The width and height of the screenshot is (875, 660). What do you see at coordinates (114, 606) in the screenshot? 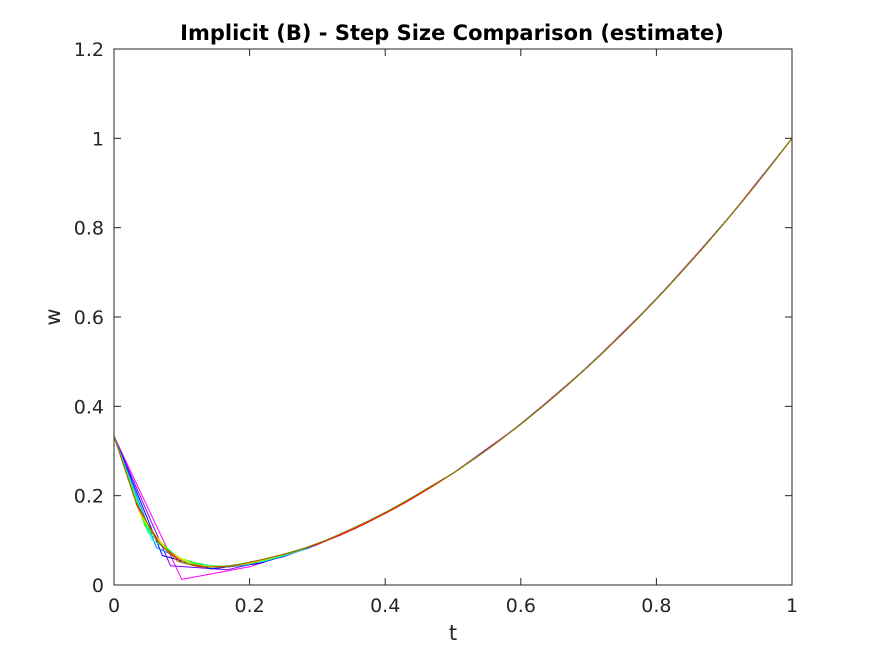
I see `x-tick-label: 0` at bounding box center [114, 606].